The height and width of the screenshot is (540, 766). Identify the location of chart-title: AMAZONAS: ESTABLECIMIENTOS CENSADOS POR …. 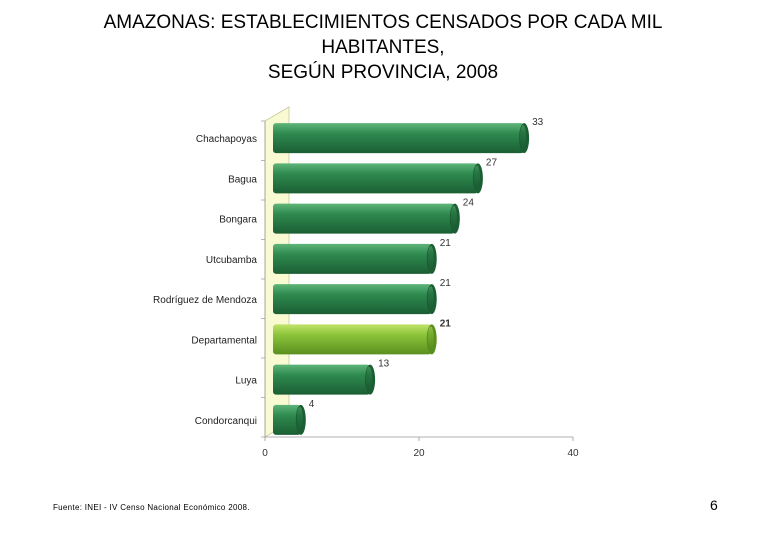
(383, 47).